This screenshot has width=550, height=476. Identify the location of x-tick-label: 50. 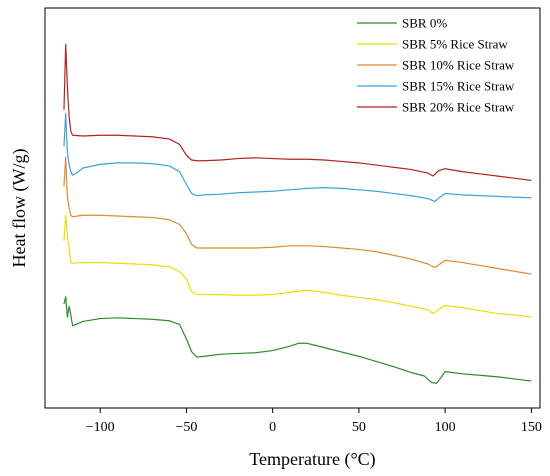
(359, 427).